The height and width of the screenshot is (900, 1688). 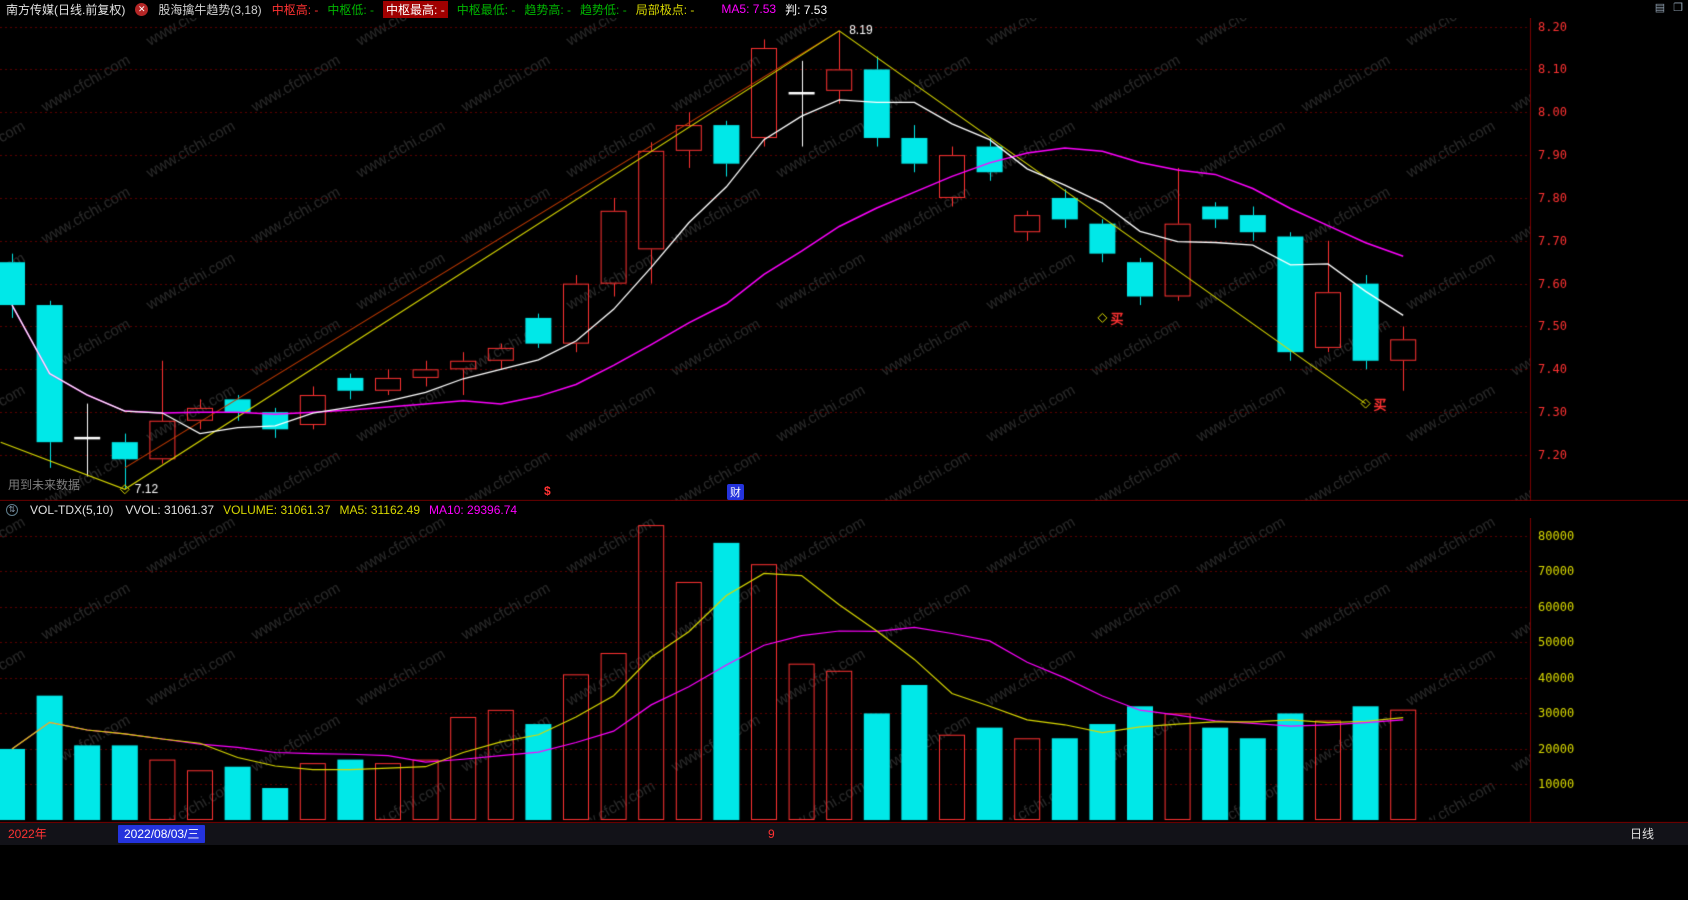 What do you see at coordinates (277, 509) in the screenshot?
I see `volume-value: VOLUME: 31061.37` at bounding box center [277, 509].